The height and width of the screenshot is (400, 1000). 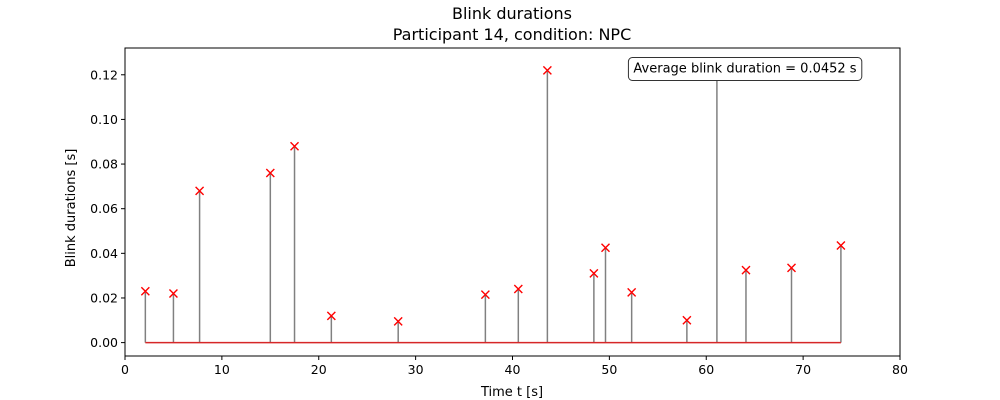 What do you see at coordinates (104, 74) in the screenshot?
I see `y-tick-label: 0.12` at bounding box center [104, 74].